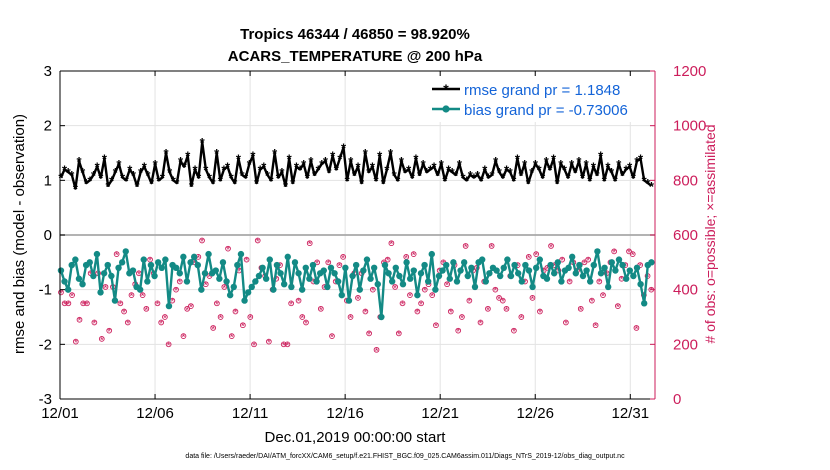  I want to click on y-right-tick-label: 1200, so click(689, 71).